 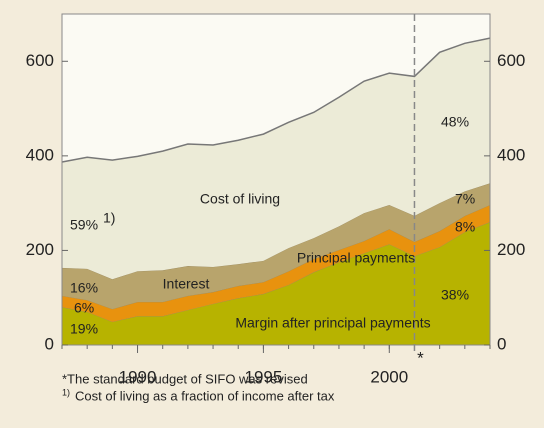 I want to click on revision-marker: *, so click(x=420, y=357).